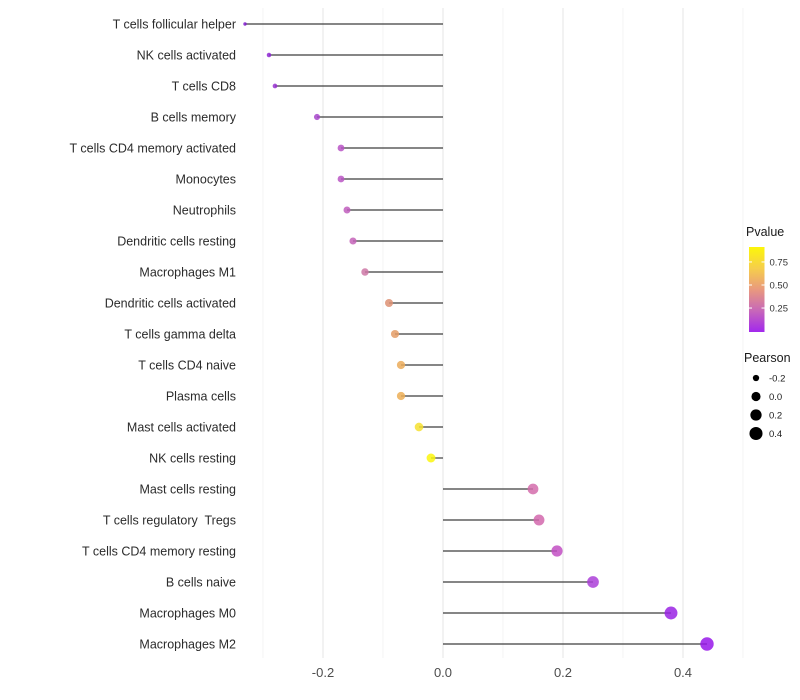 Image resolution: width=800 pixels, height=700 pixels. Describe the element at coordinates (187, 614) in the screenshot. I see `y-axis-label: Macrophages M0` at that location.